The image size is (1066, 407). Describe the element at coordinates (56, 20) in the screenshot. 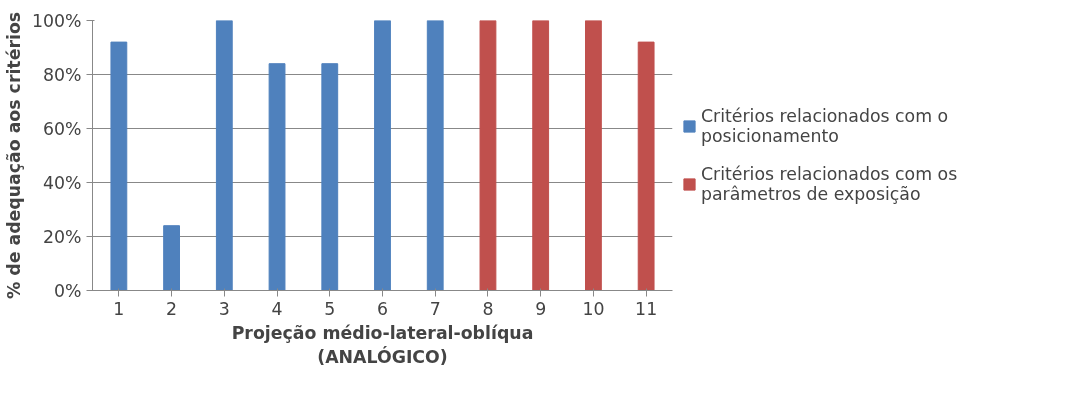

I see `y-tick-label: 100%` at that location.